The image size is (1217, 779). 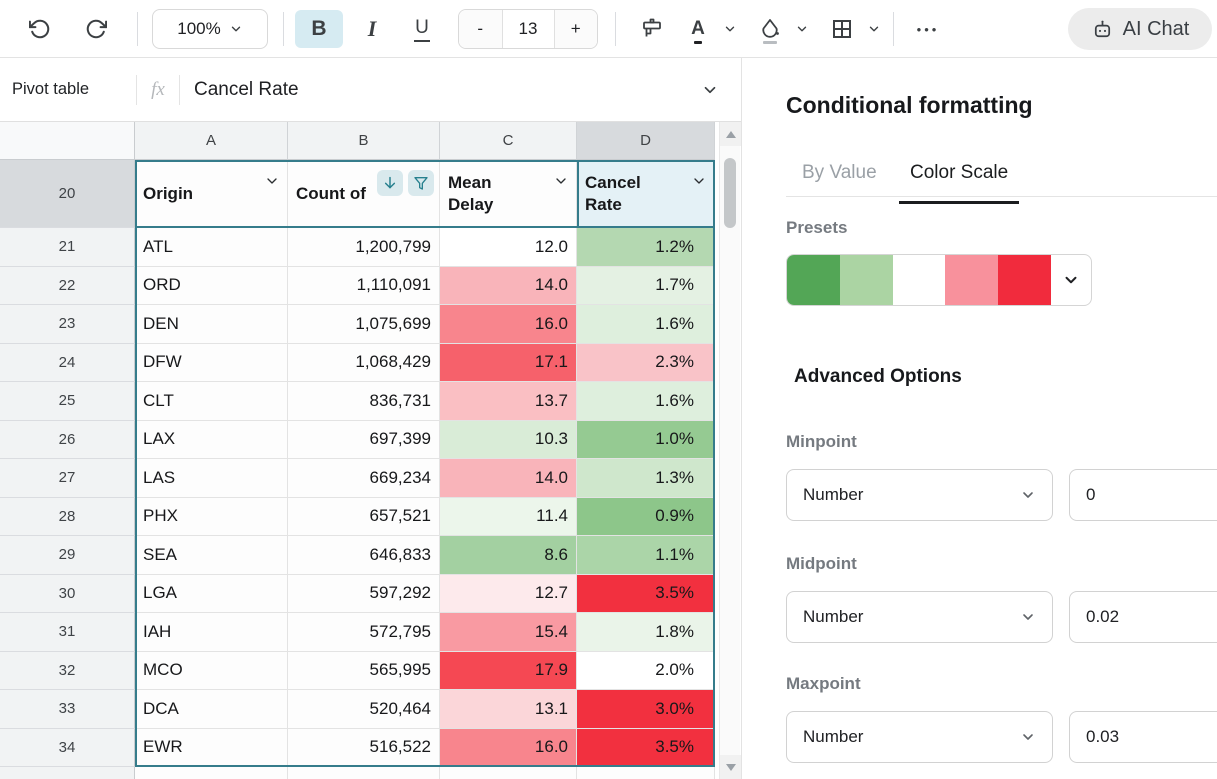 What do you see at coordinates (211, 324) in the screenshot?
I see `cell-origin: DEN` at bounding box center [211, 324].